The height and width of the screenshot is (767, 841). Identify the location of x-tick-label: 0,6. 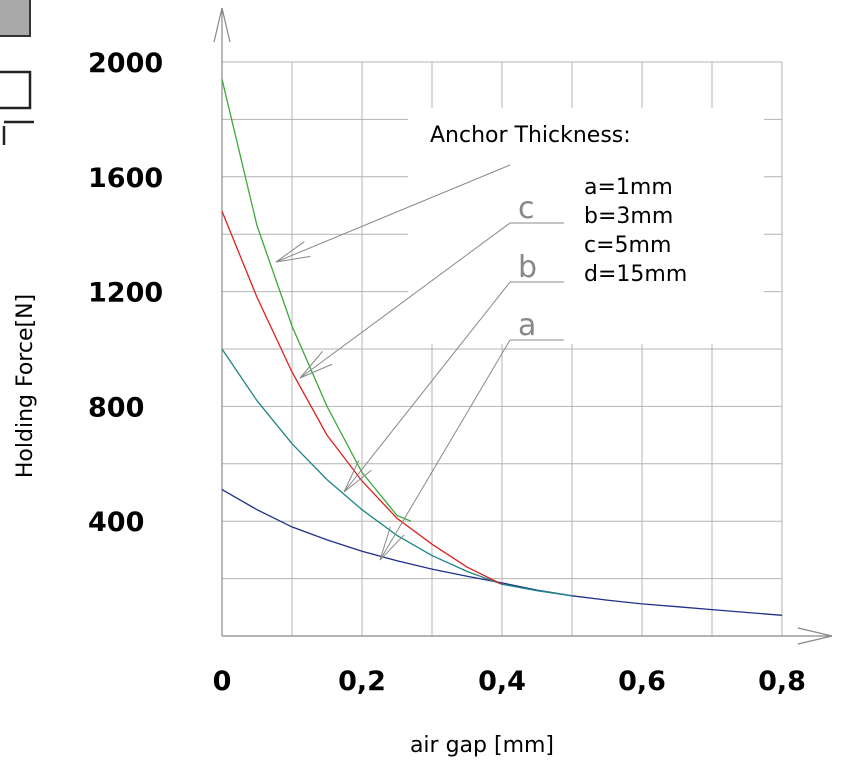
(642, 681).